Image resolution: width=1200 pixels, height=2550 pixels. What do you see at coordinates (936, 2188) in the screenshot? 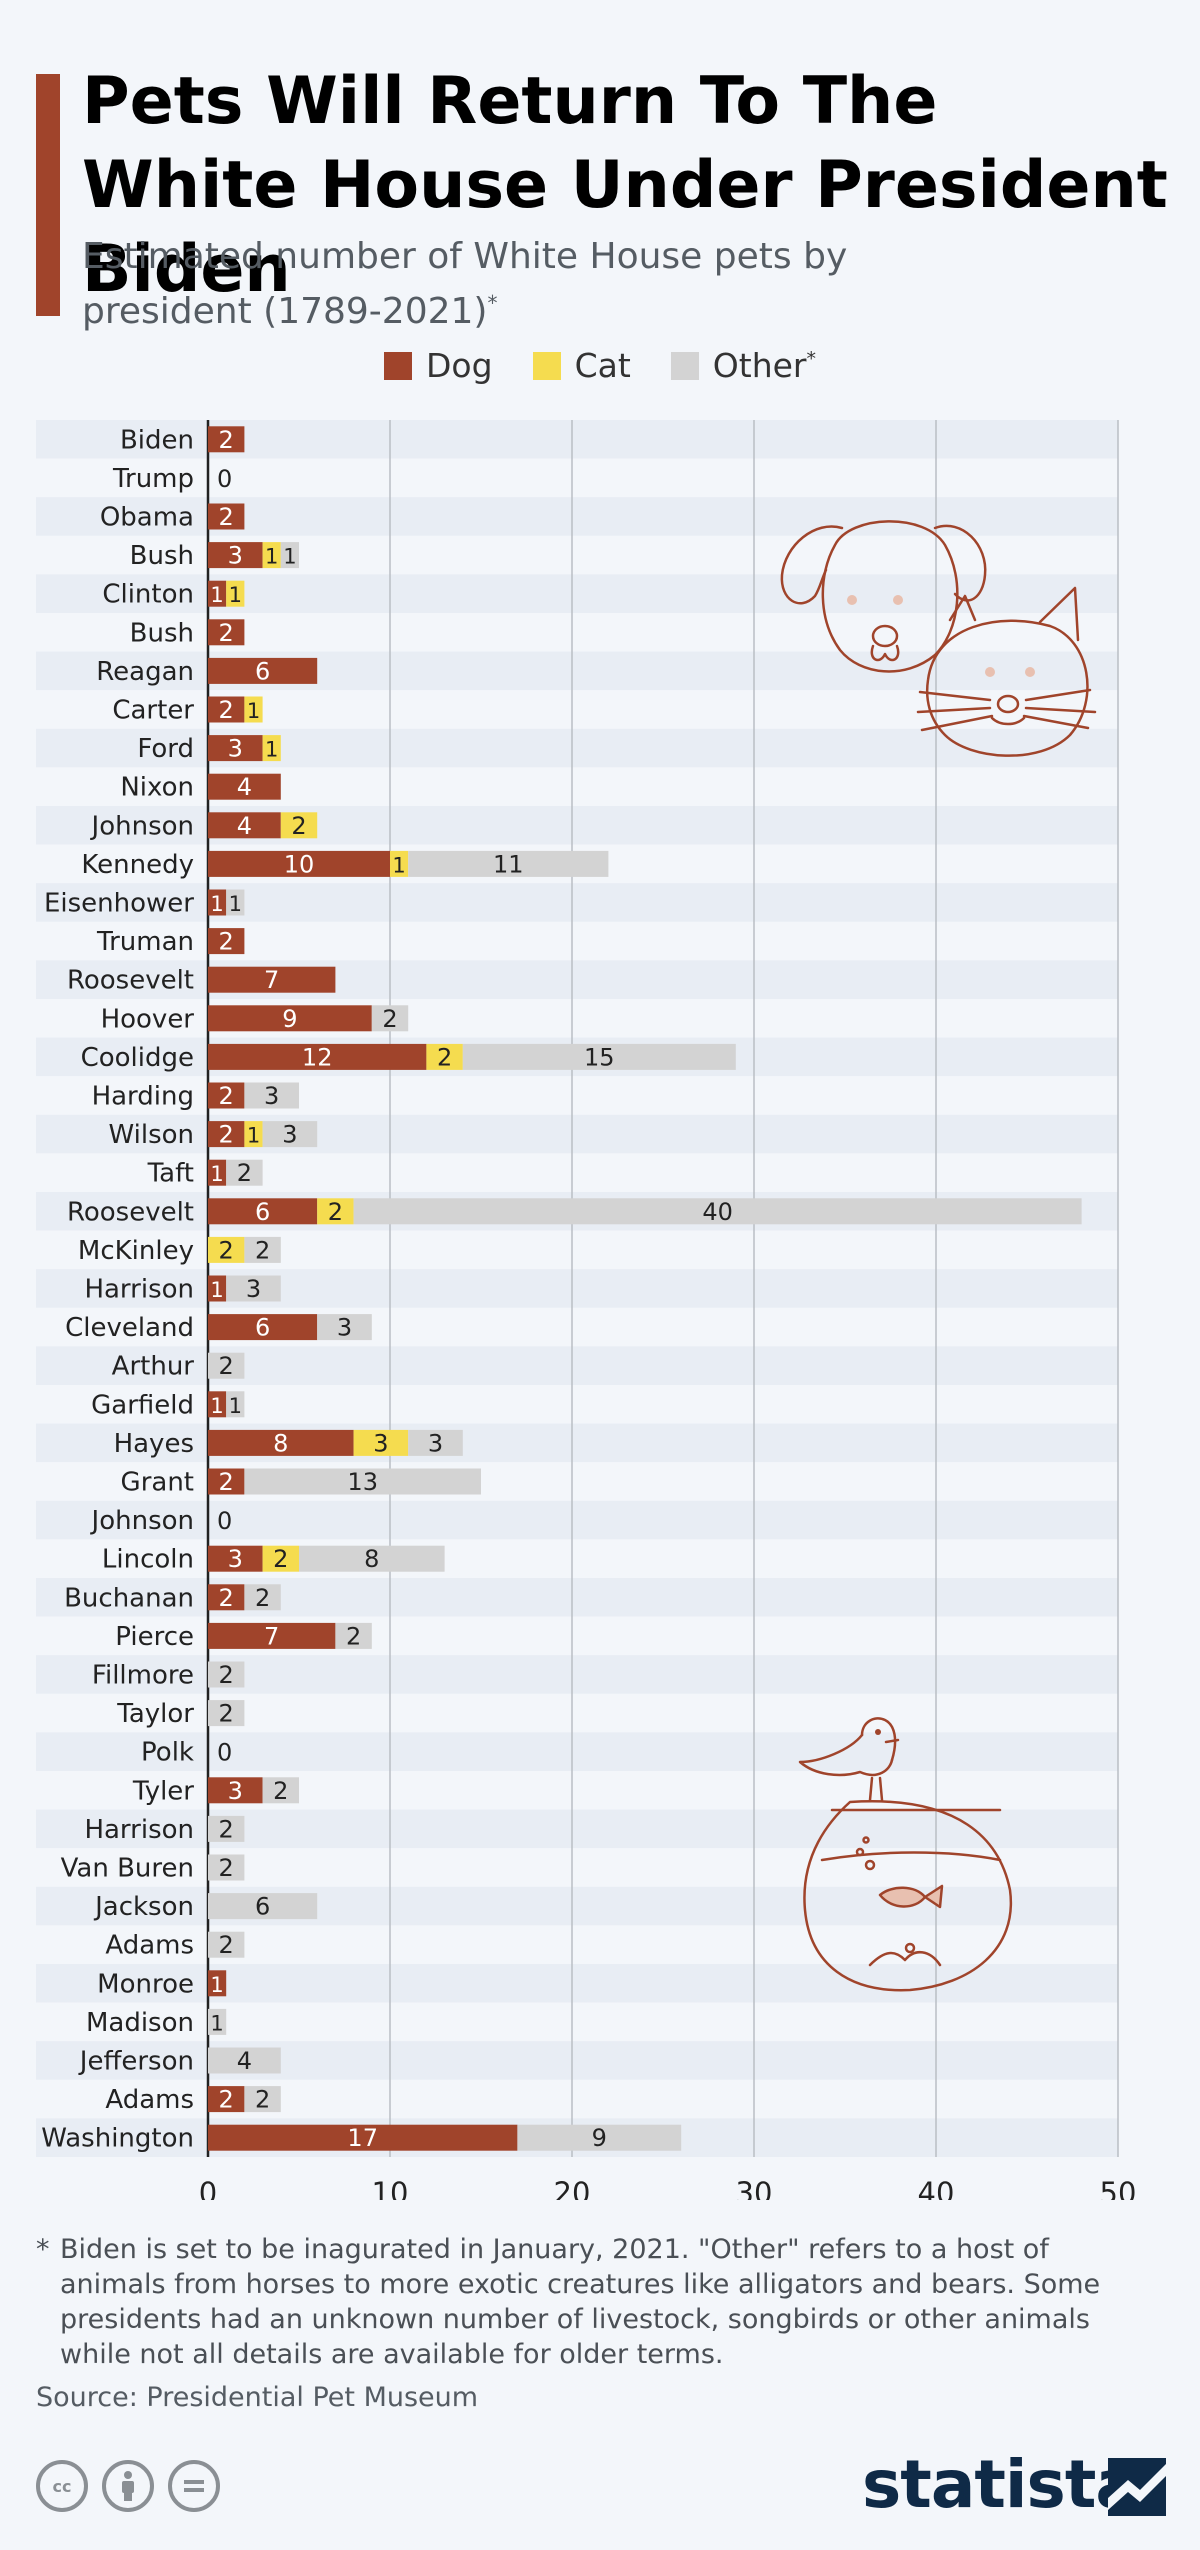
I see `x-tick-label: 40` at bounding box center [936, 2188].